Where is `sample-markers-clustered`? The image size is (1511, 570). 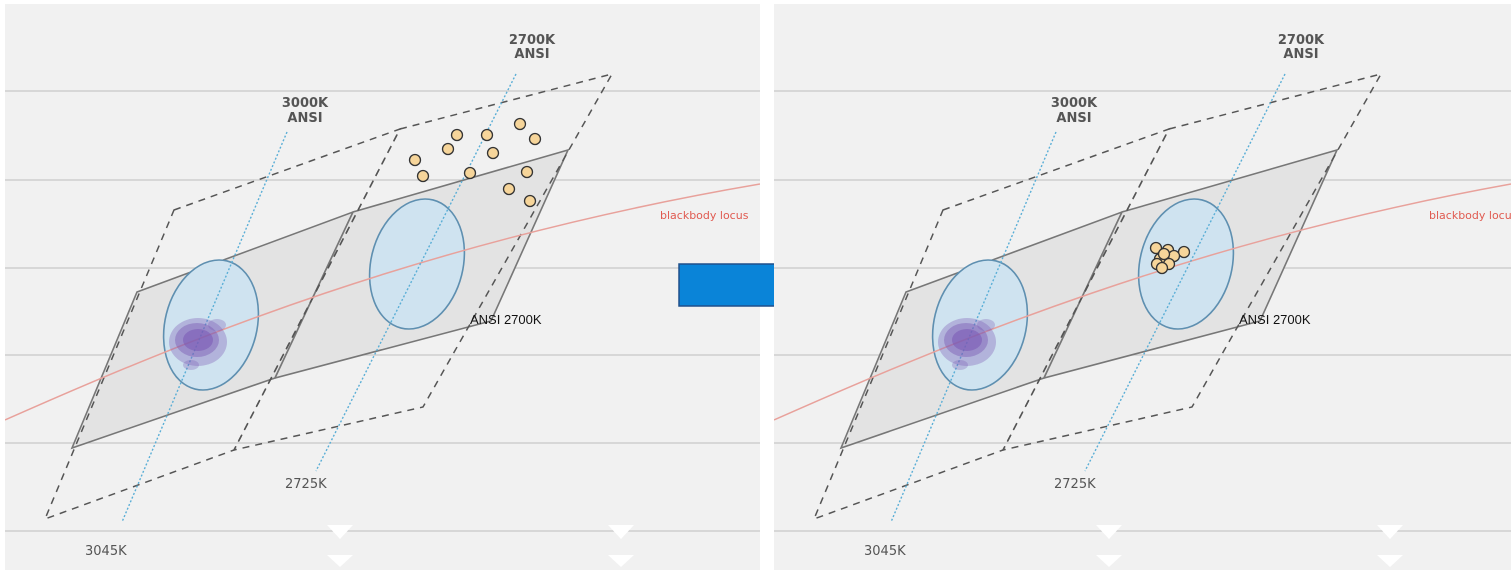
sample-markers-clustered is located at coordinates (1170, 258).